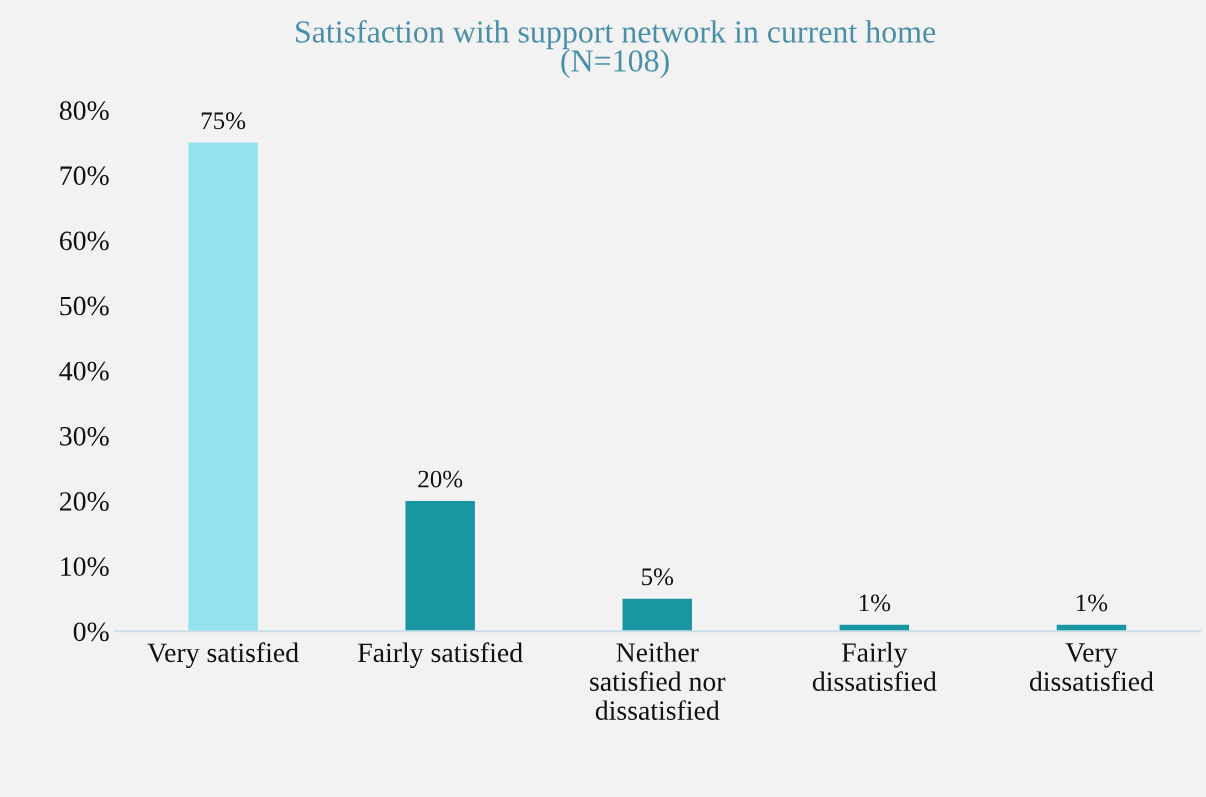 The height and width of the screenshot is (797, 1206). Describe the element at coordinates (91, 632) in the screenshot. I see `y-tick-label: 0%` at that location.